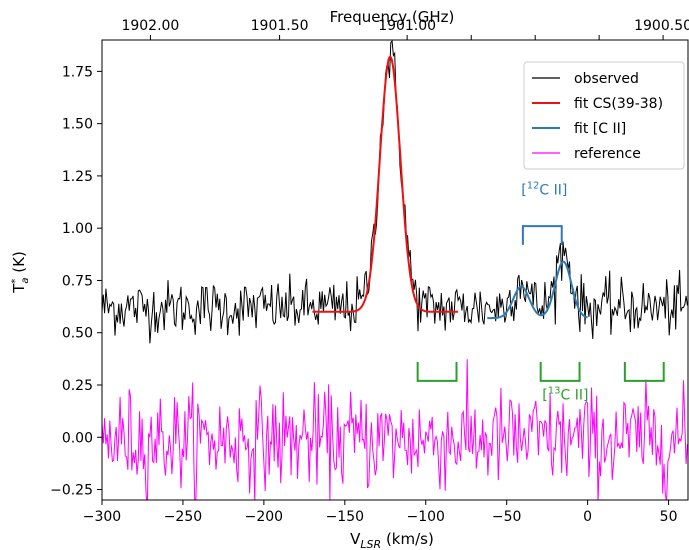 This screenshot has height=550, width=689. Describe the element at coordinates (77, 177) in the screenshot. I see `y-tick-label: 1.25` at that location.